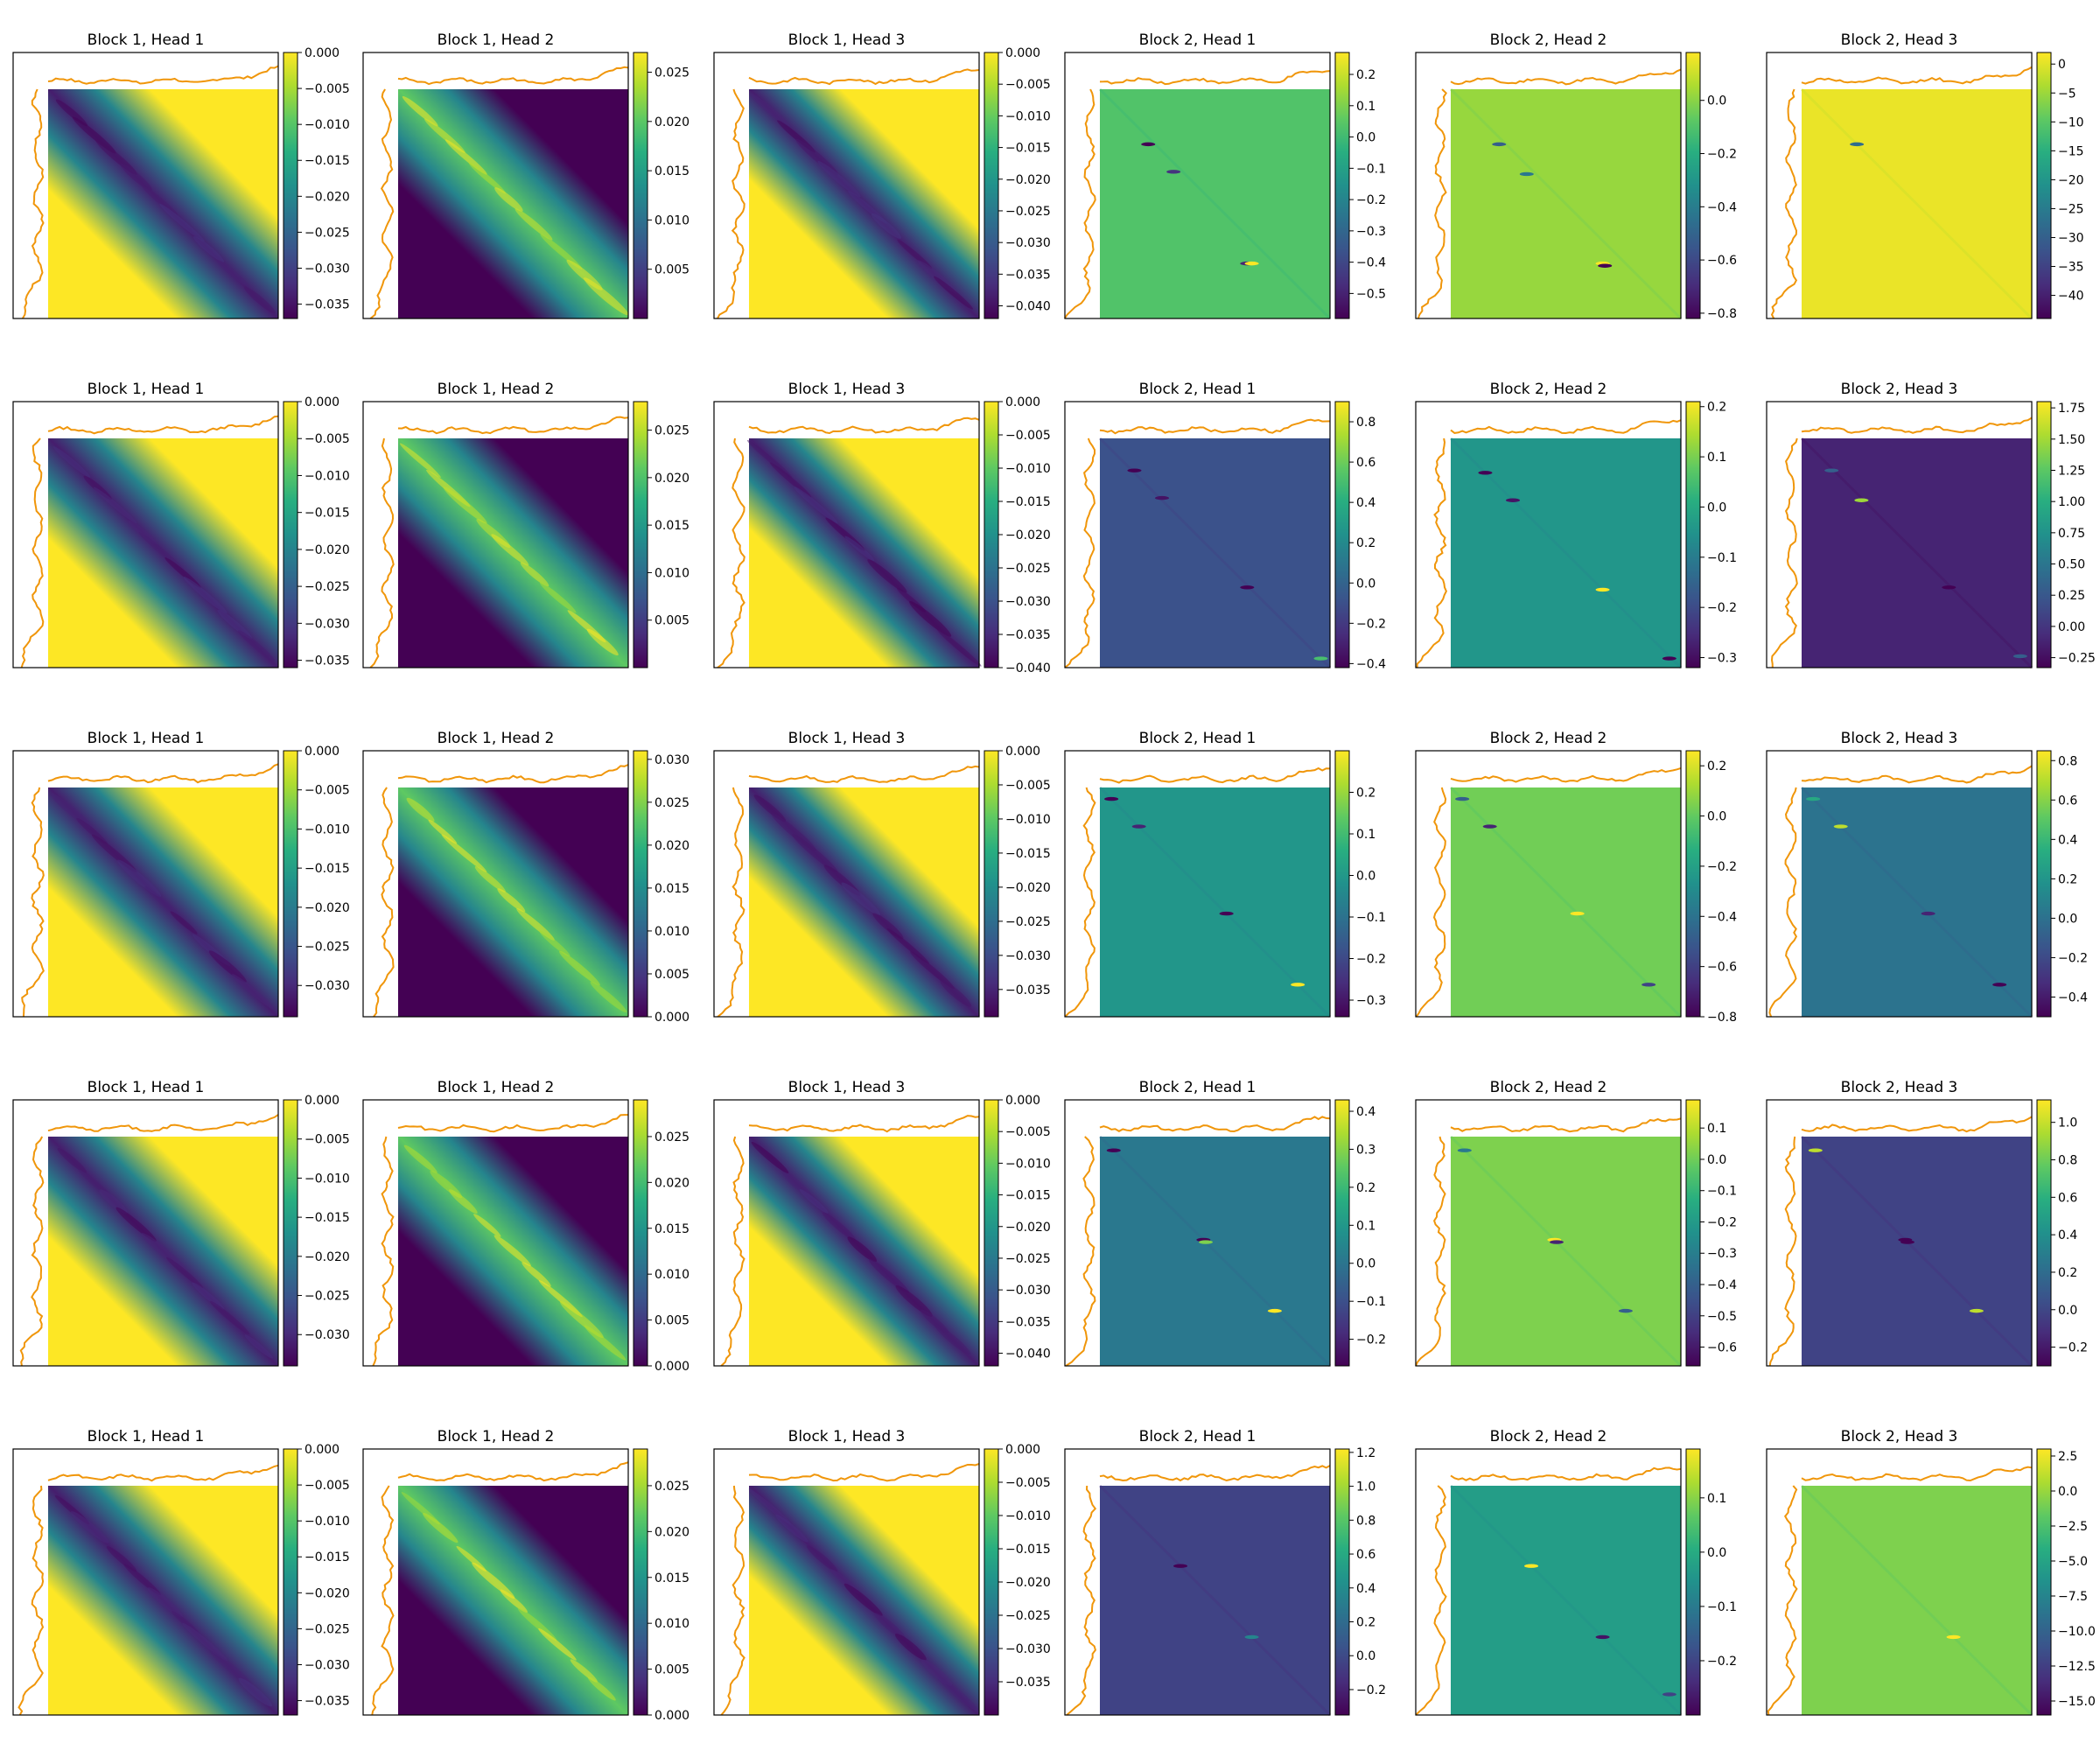 The width and height of the screenshot is (2100, 1750). What do you see at coordinates (1371, 232) in the screenshot?
I see `colorbar-tick-label: −0.3` at bounding box center [1371, 232].